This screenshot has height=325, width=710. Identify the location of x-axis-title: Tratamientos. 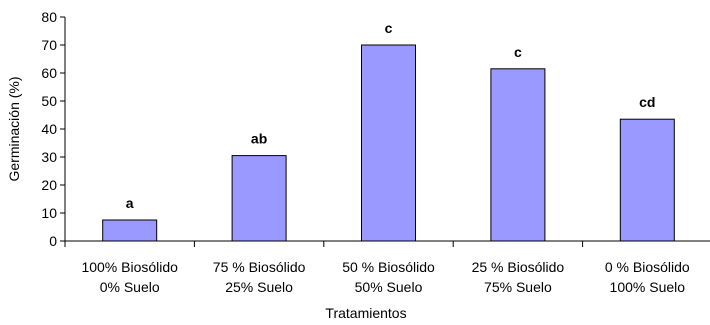
(365, 313).